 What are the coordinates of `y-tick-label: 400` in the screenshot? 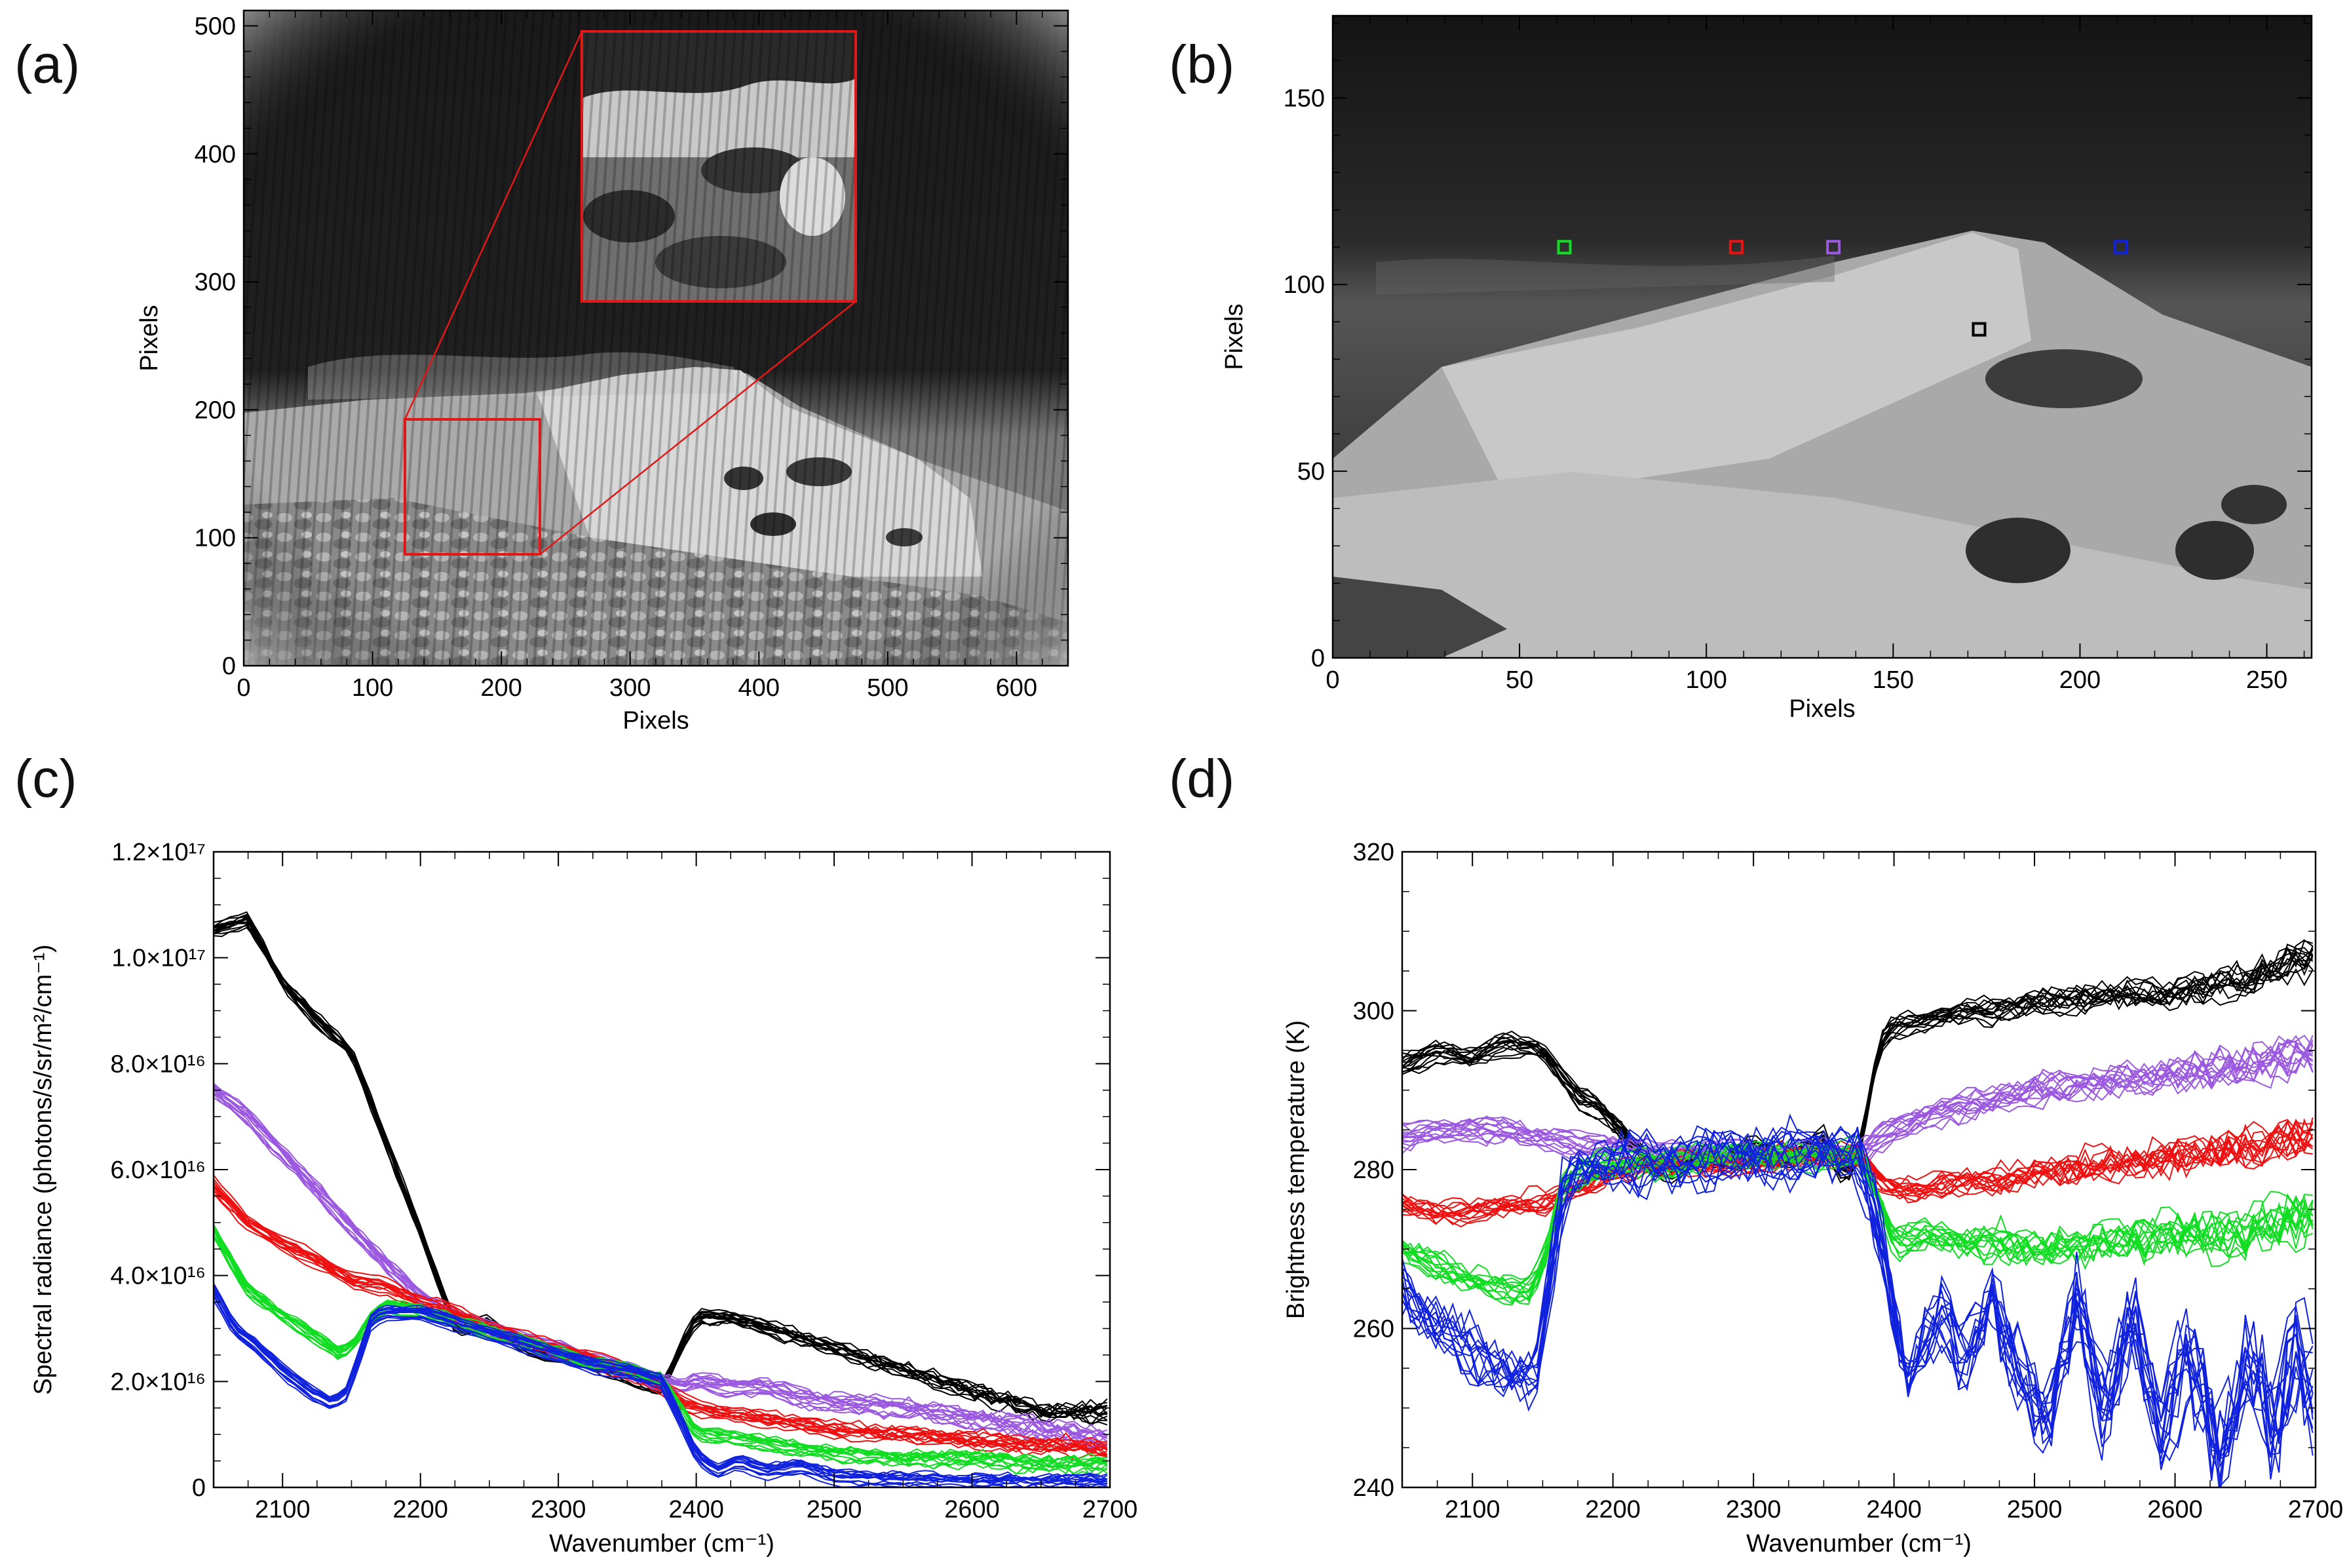 It's located at (215, 155).